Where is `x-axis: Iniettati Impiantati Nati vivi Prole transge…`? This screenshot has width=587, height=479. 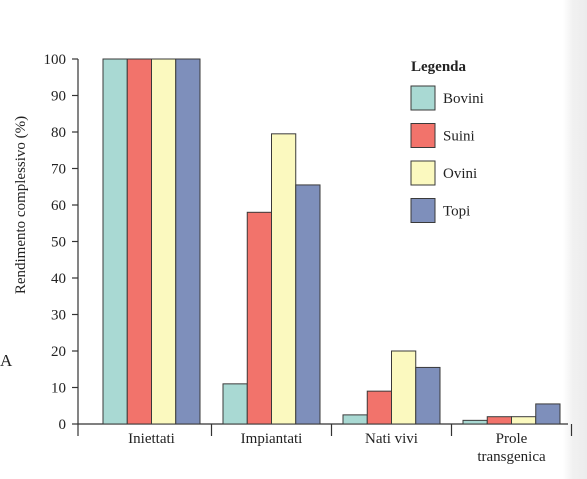
x-axis: Iniettati Impiantati Nati vivi Prole transge… is located at coordinates (325, 444).